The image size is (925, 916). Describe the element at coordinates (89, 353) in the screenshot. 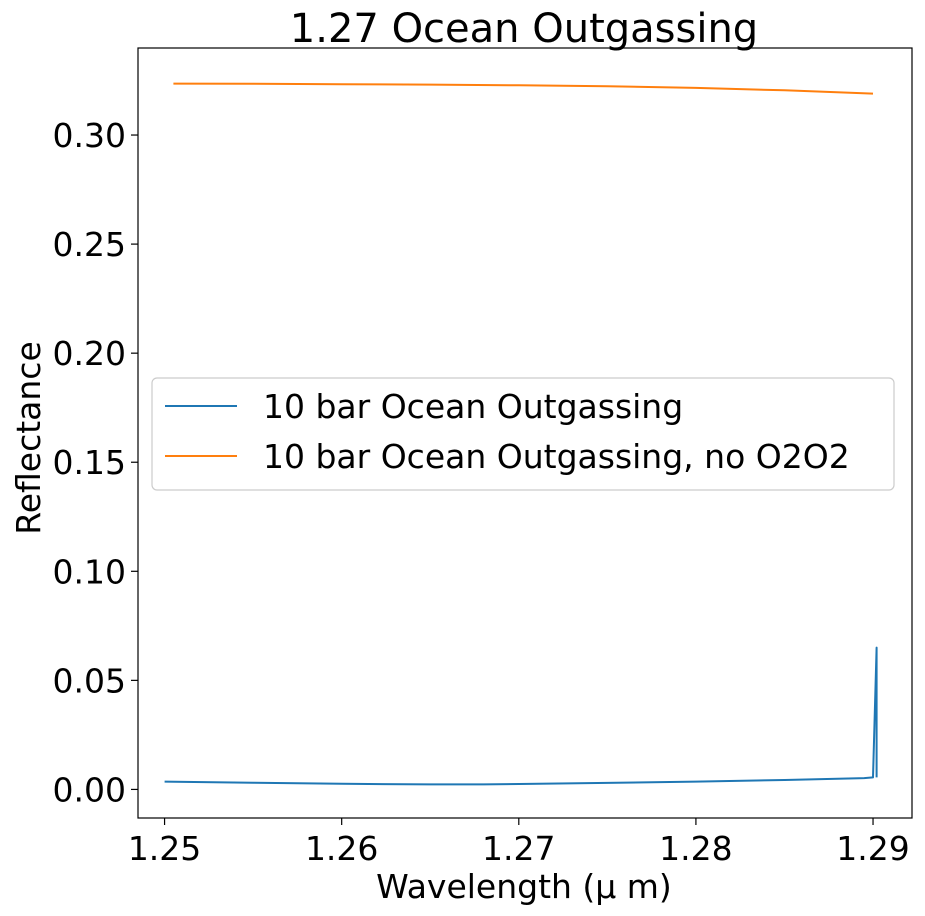

I see `y-tick-label: 0.20` at that location.